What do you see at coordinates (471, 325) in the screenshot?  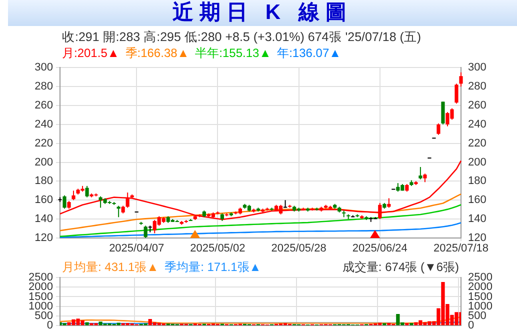 I see `y2-tick-label: 0` at bounding box center [471, 325].